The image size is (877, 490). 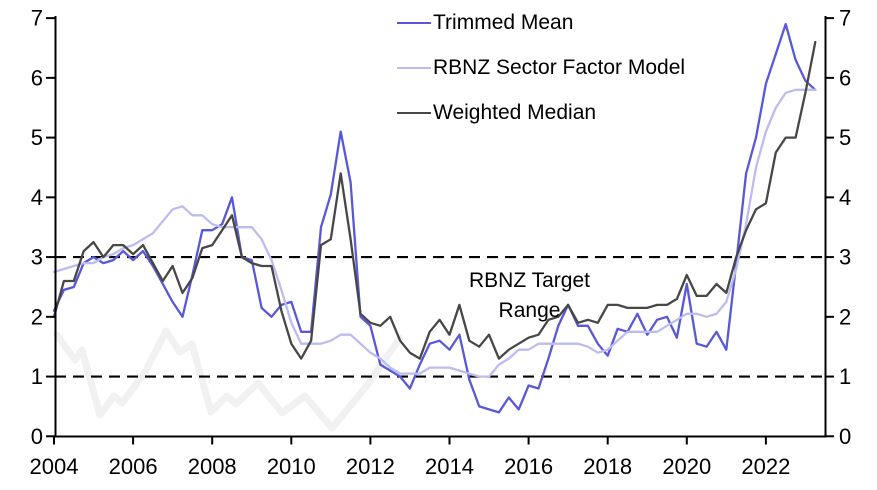 What do you see at coordinates (528, 466) in the screenshot?
I see `x-tick-label-2016: 2016` at bounding box center [528, 466].